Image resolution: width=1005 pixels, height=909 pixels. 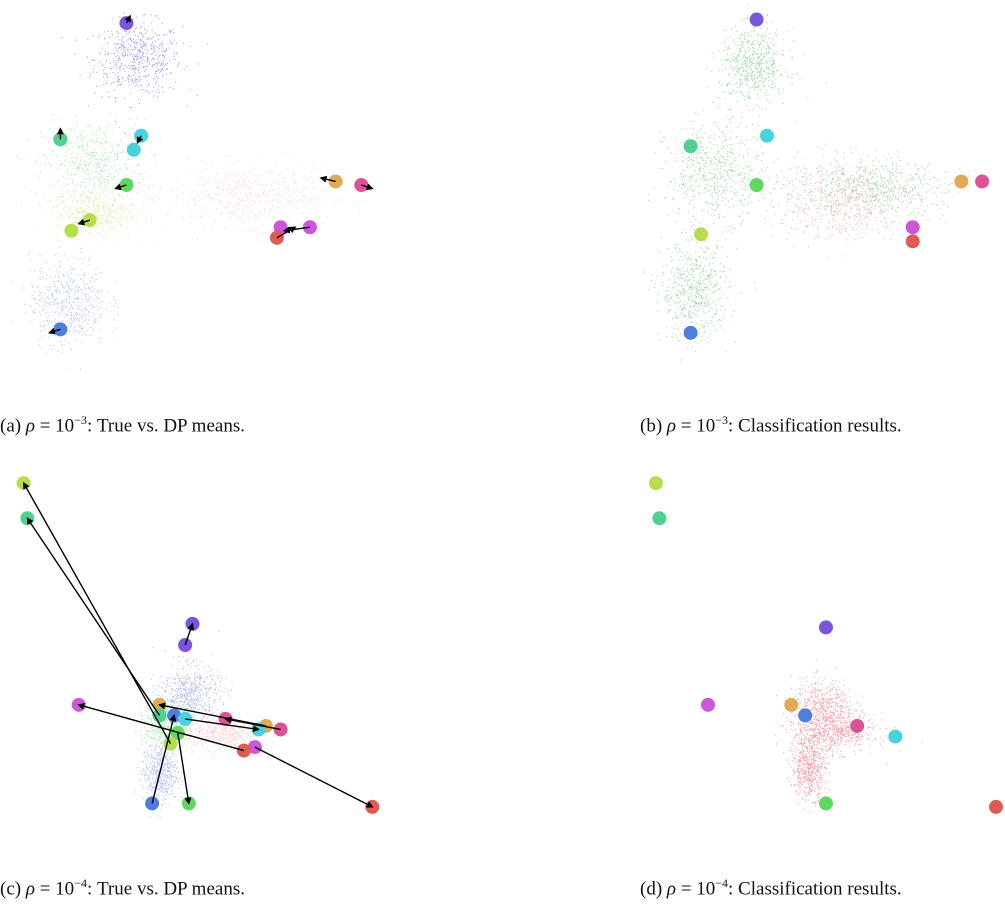 What do you see at coordinates (198, 647) in the screenshot?
I see `scatter-panel-c` at bounding box center [198, 647].